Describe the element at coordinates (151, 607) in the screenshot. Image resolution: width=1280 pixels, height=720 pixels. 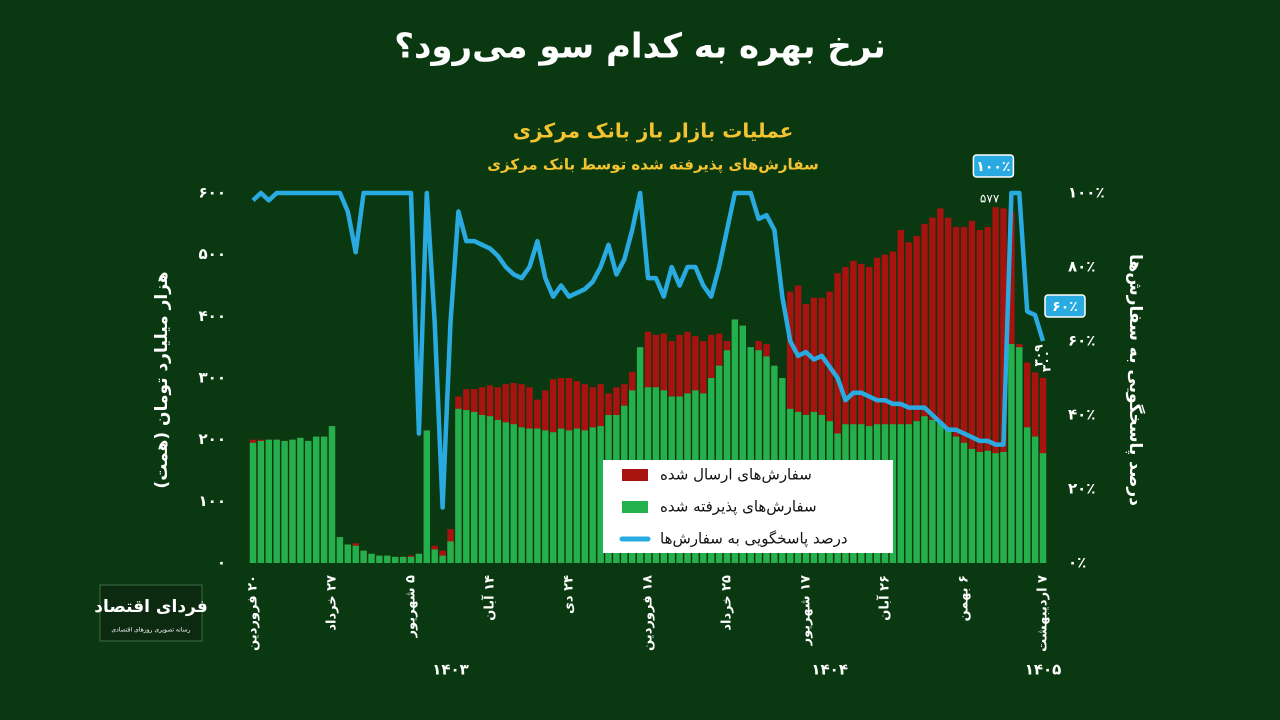
I see `logo-title: فردای اقتصاد` at that location.